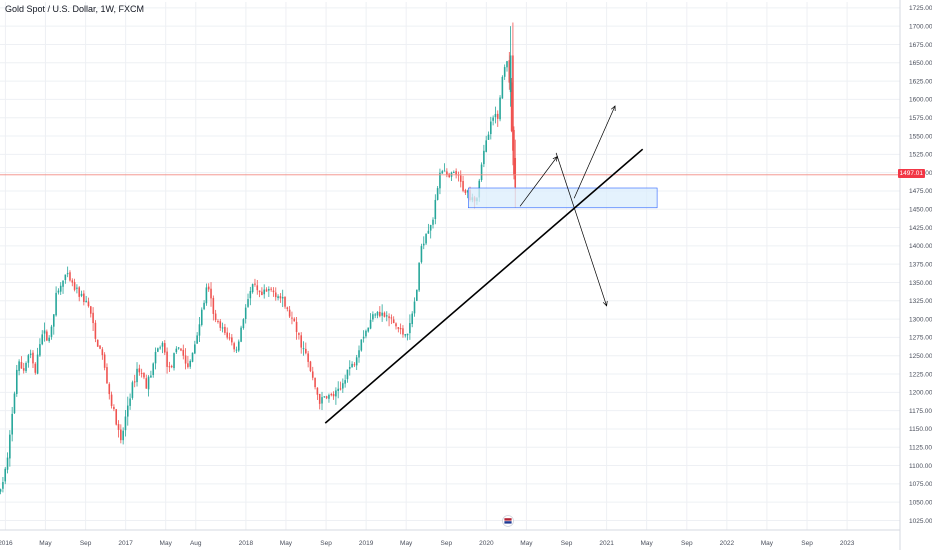 The width and height of the screenshot is (932, 550). Describe the element at coordinates (508, 523) in the screenshot. I see `flag-event-icon` at that location.